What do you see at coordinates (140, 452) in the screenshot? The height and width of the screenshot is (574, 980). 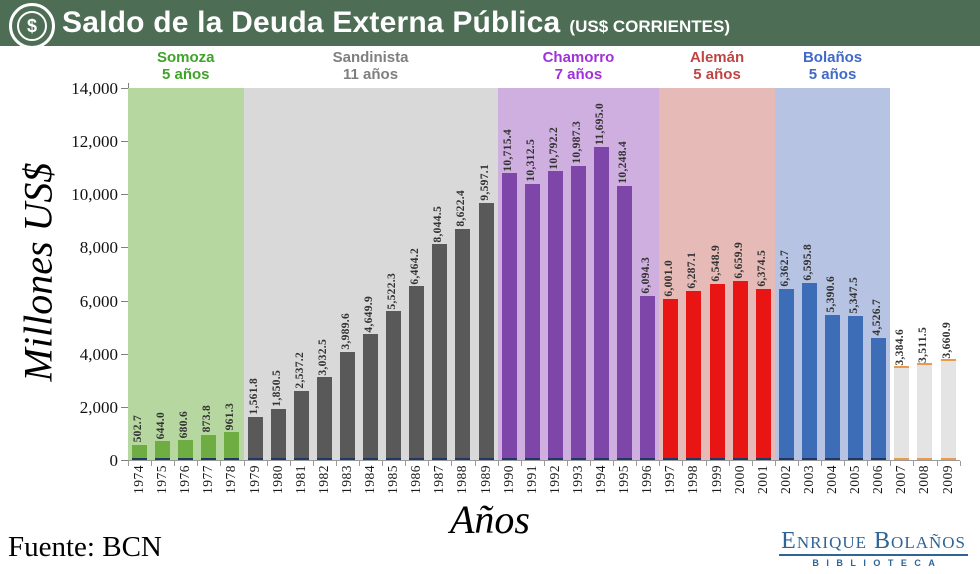 I see `bar-1974` at bounding box center [140, 452].